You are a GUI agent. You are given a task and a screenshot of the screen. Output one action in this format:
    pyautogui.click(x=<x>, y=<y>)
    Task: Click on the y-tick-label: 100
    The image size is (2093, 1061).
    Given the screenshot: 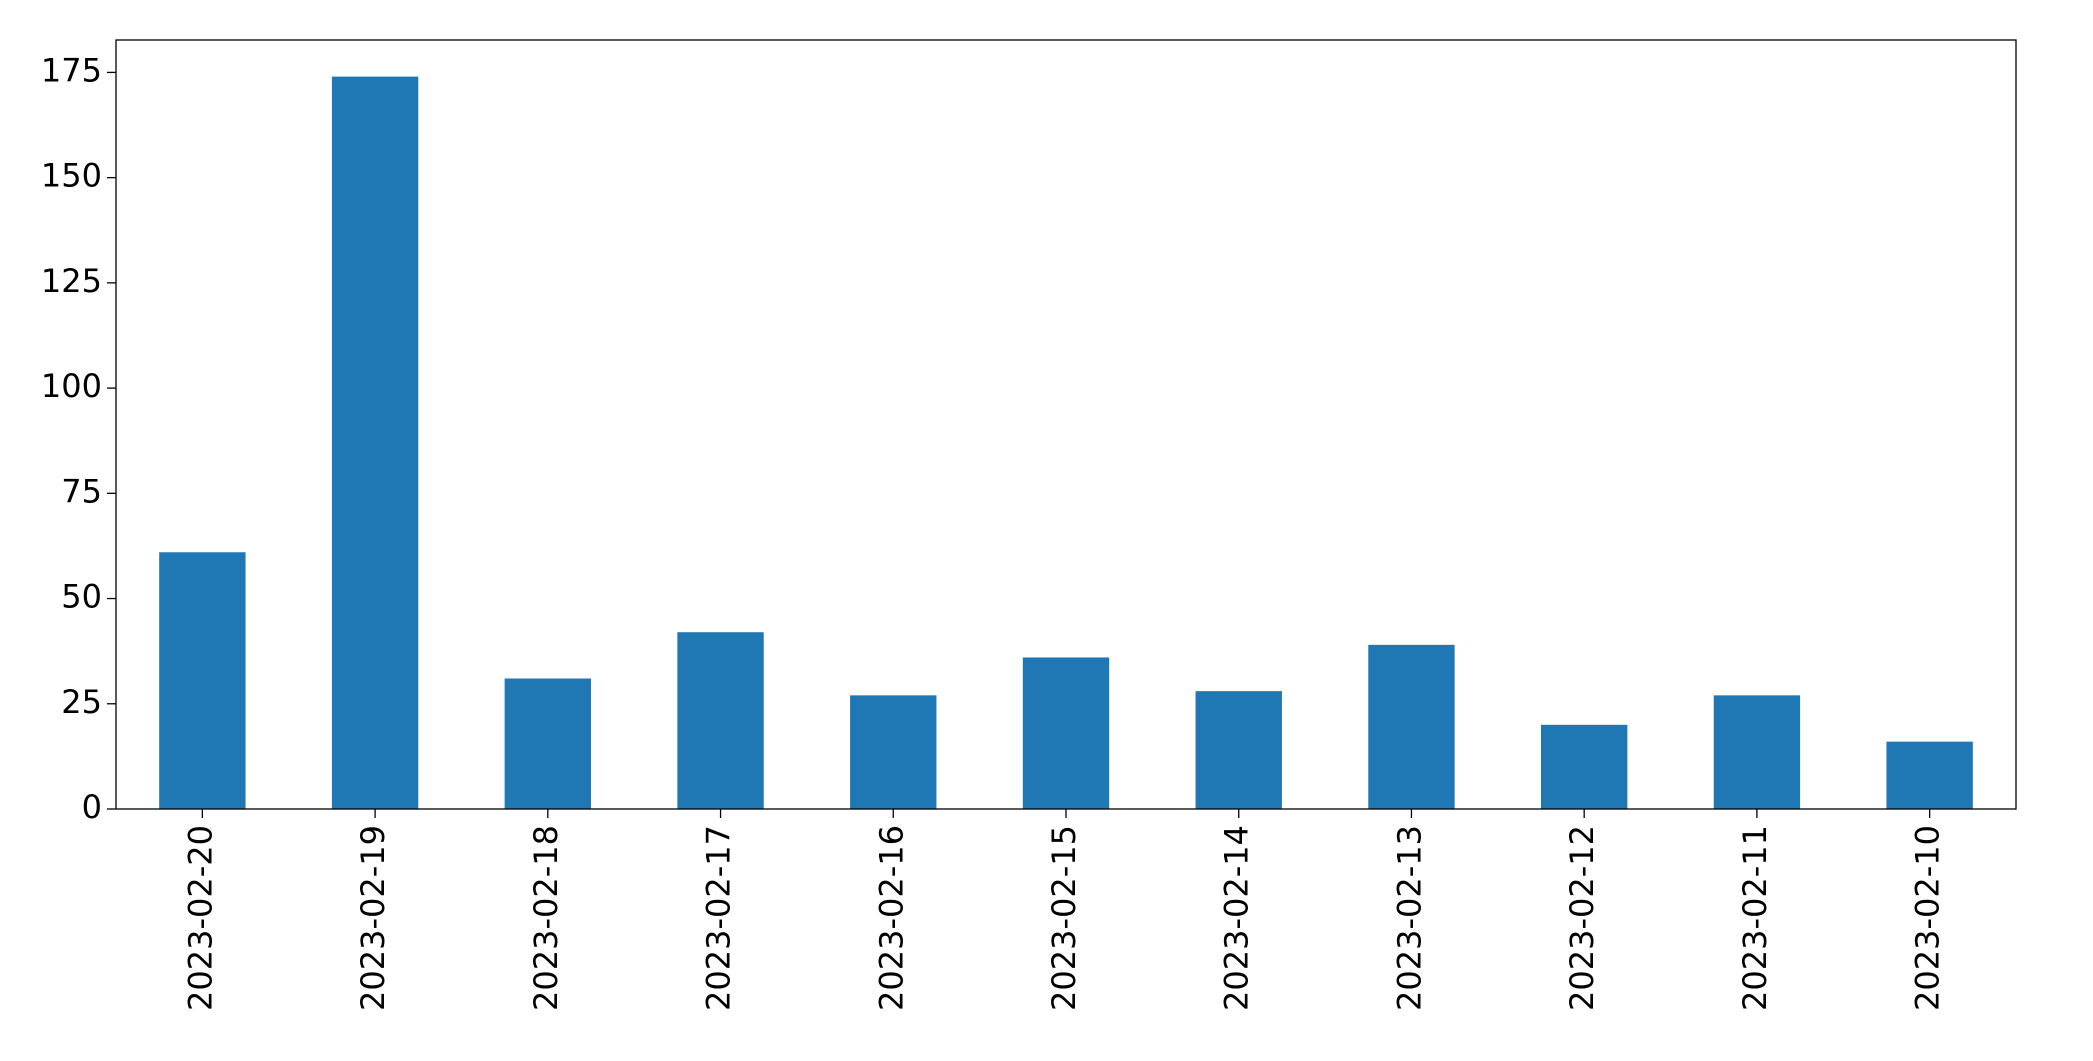 What is the action you would take?
    pyautogui.click(x=71, y=386)
    